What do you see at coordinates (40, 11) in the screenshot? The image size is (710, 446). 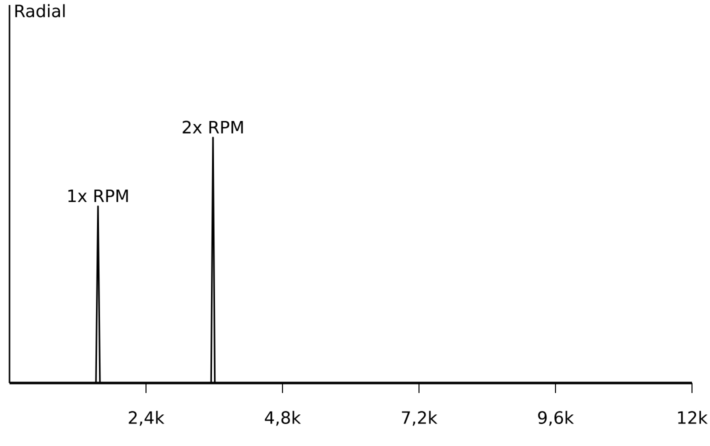 I see `text: Radial` at bounding box center [40, 11].